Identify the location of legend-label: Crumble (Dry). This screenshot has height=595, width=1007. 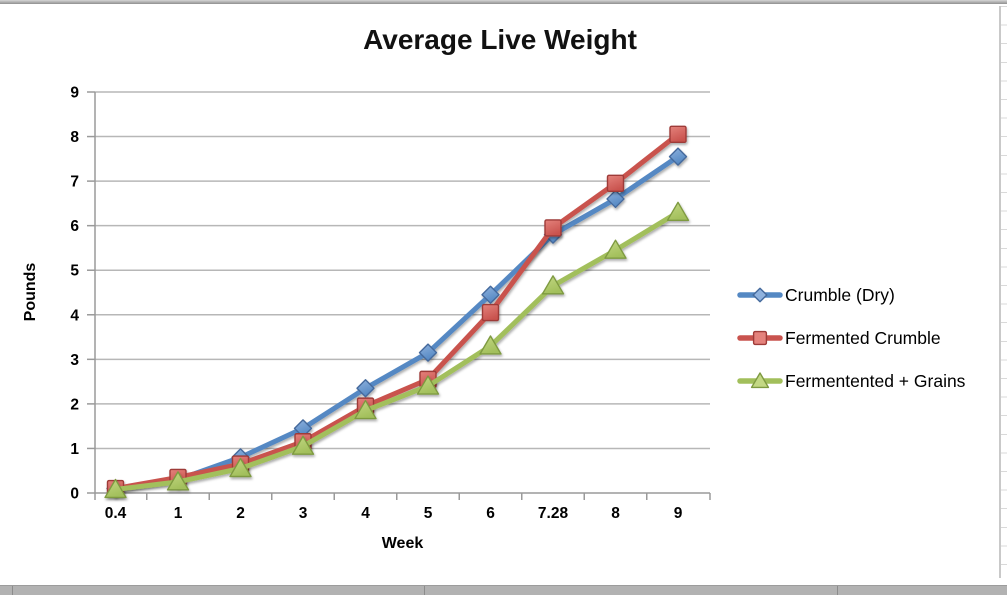
(840, 294).